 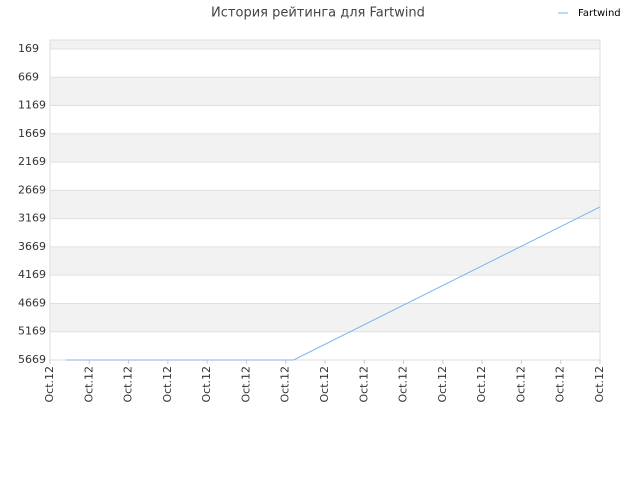 I want to click on y-tick-label: 1669, so click(x=32, y=133).